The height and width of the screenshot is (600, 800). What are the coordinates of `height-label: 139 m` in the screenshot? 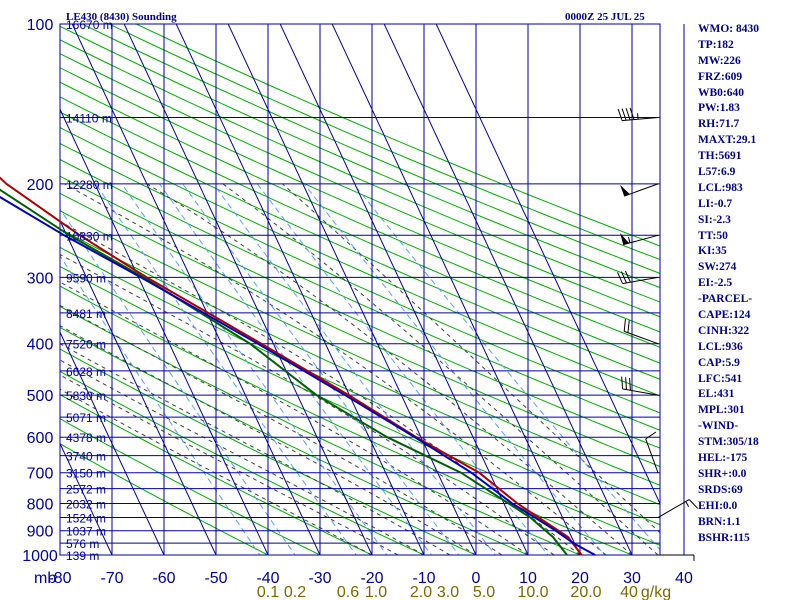 It's located at (82, 556).